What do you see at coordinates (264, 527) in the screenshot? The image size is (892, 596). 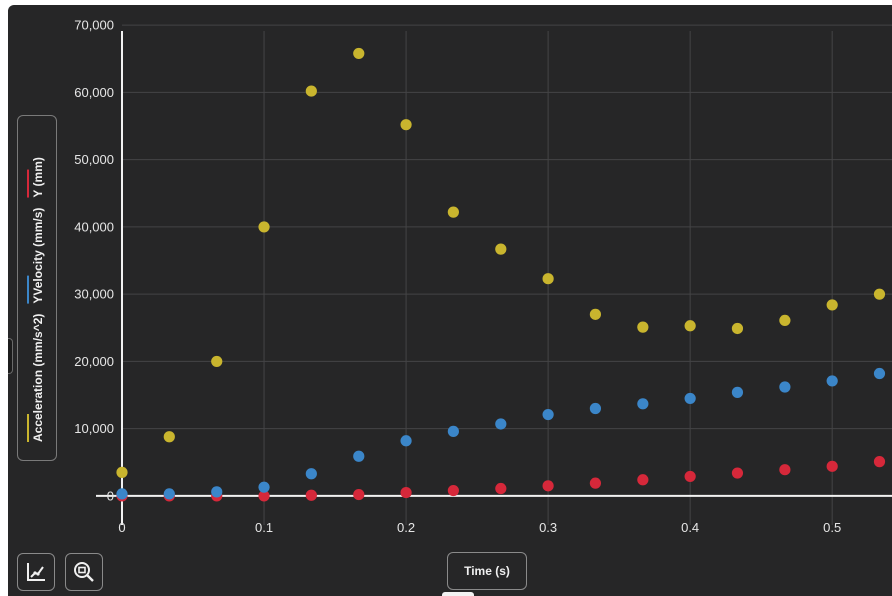 I see `x-tick-label: 0.1` at bounding box center [264, 527].